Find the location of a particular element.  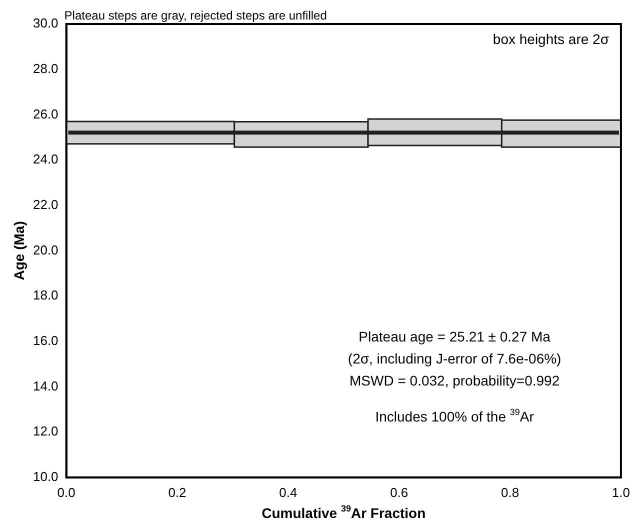

y-tick-label: 28.0 is located at coordinates (45, 68).